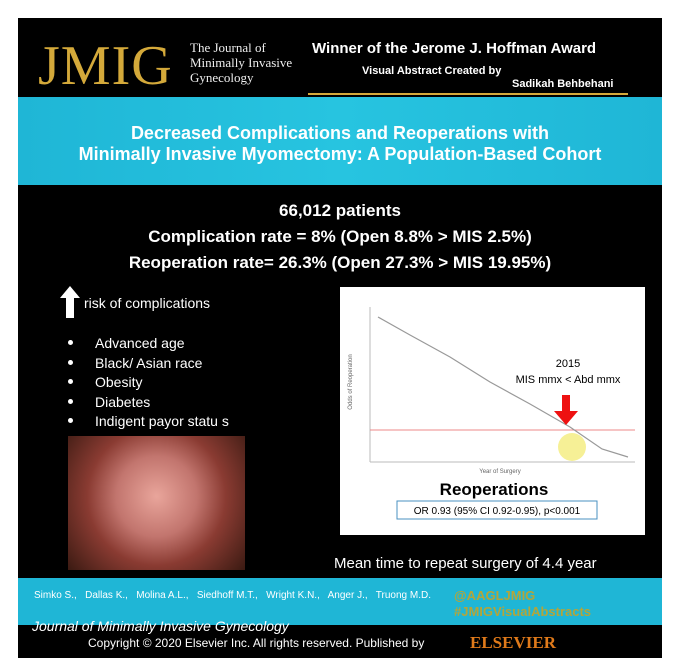 Image resolution: width=680 pixels, height=672 pixels. Describe the element at coordinates (162, 421) in the screenshot. I see `risk-text: Indigent payor statu s` at that location.